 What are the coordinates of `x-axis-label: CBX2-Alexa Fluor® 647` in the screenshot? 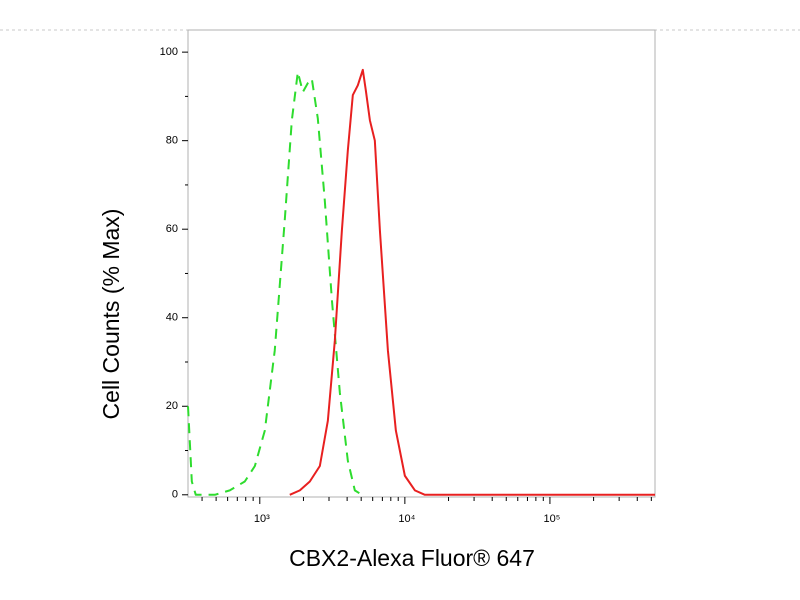 It's located at (412, 558).